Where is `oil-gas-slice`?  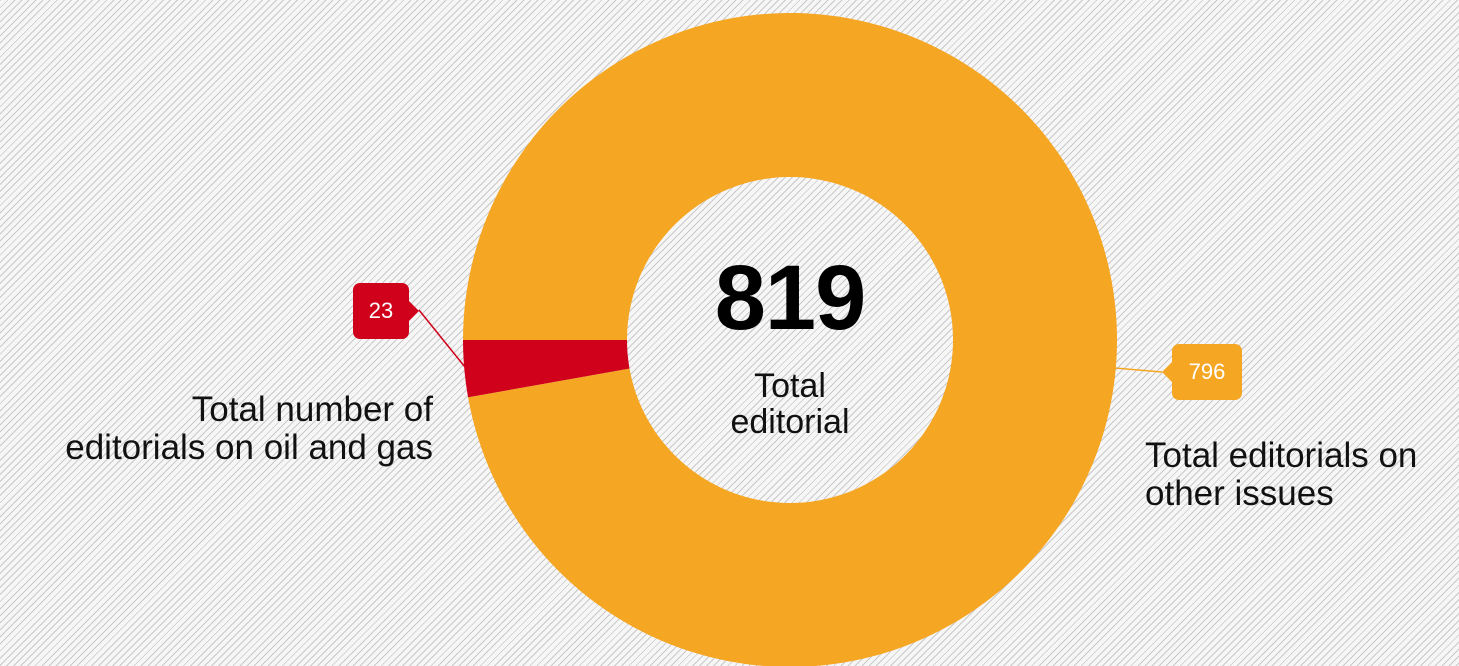 oil-gas-slice is located at coordinates (546, 369).